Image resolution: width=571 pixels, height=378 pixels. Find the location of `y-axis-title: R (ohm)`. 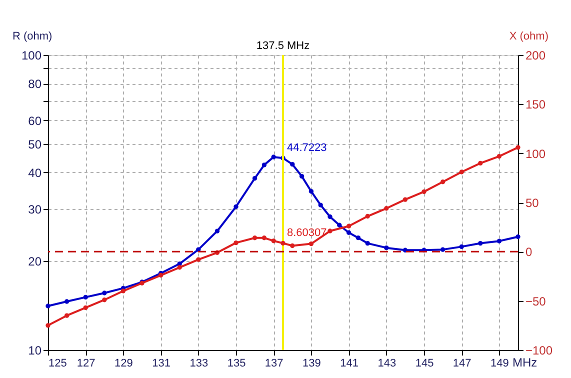

y-axis-title: R (ohm) is located at coordinates (32, 36).